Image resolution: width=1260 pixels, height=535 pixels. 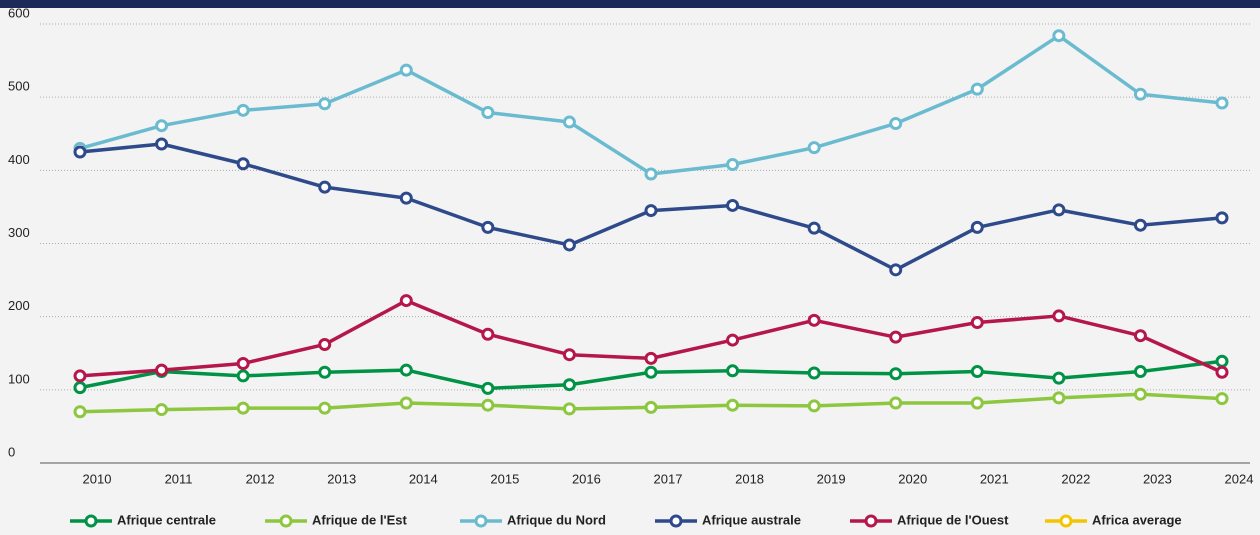 What do you see at coordinates (19, 378) in the screenshot?
I see `y-tick-label: 100` at bounding box center [19, 378].